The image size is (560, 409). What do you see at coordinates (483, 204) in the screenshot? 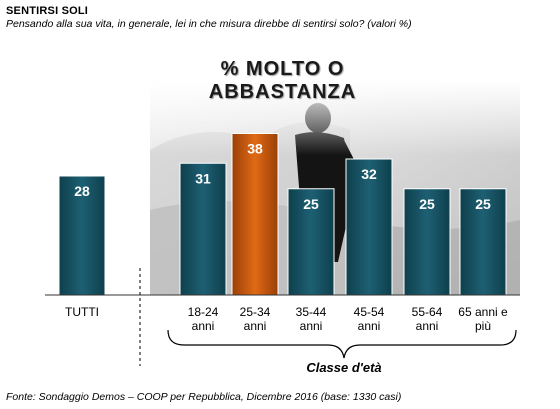
I see `bar-value-label-6: 25` at bounding box center [483, 204].